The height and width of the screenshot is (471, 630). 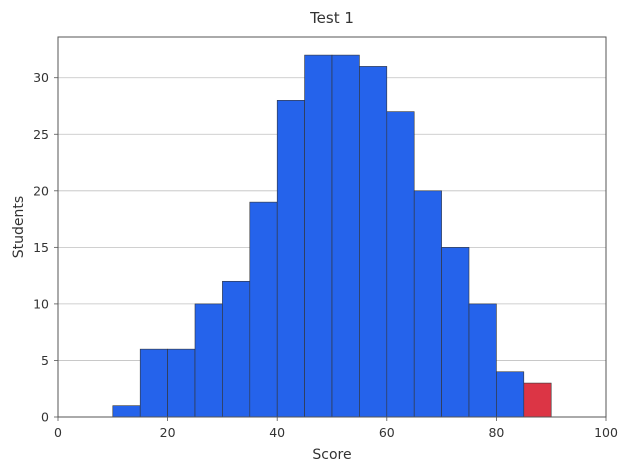 What do you see at coordinates (45, 417) in the screenshot?
I see `y-tick-label: 0` at bounding box center [45, 417].